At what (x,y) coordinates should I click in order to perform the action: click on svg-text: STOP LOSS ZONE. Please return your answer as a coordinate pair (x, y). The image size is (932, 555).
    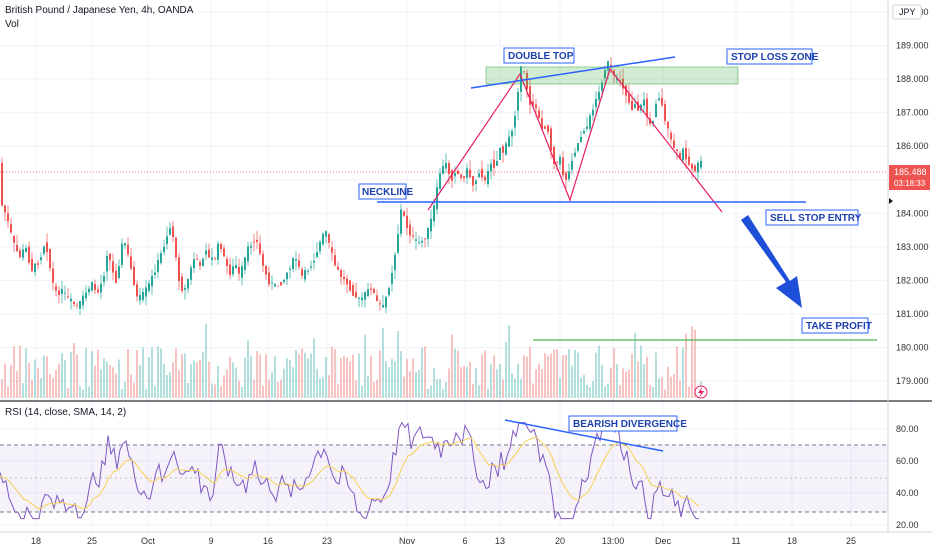
    Looking at the image, I should click on (775, 57).